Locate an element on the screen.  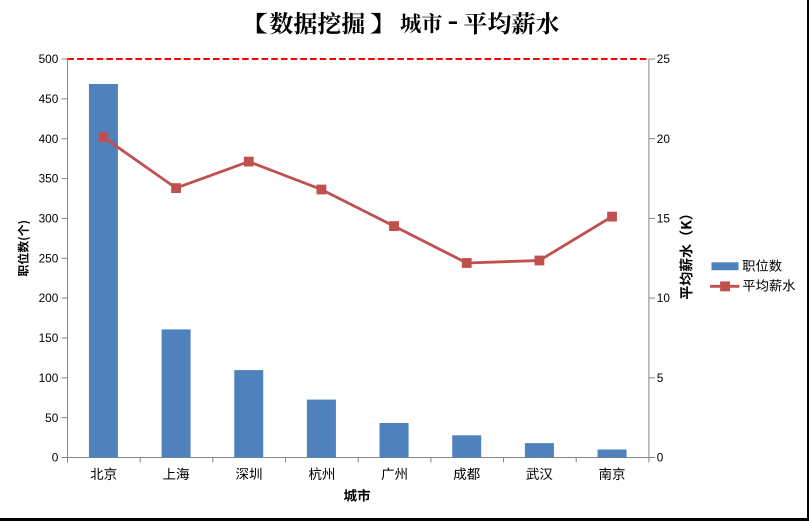
svg-text: 10 is located at coordinates (664, 298).